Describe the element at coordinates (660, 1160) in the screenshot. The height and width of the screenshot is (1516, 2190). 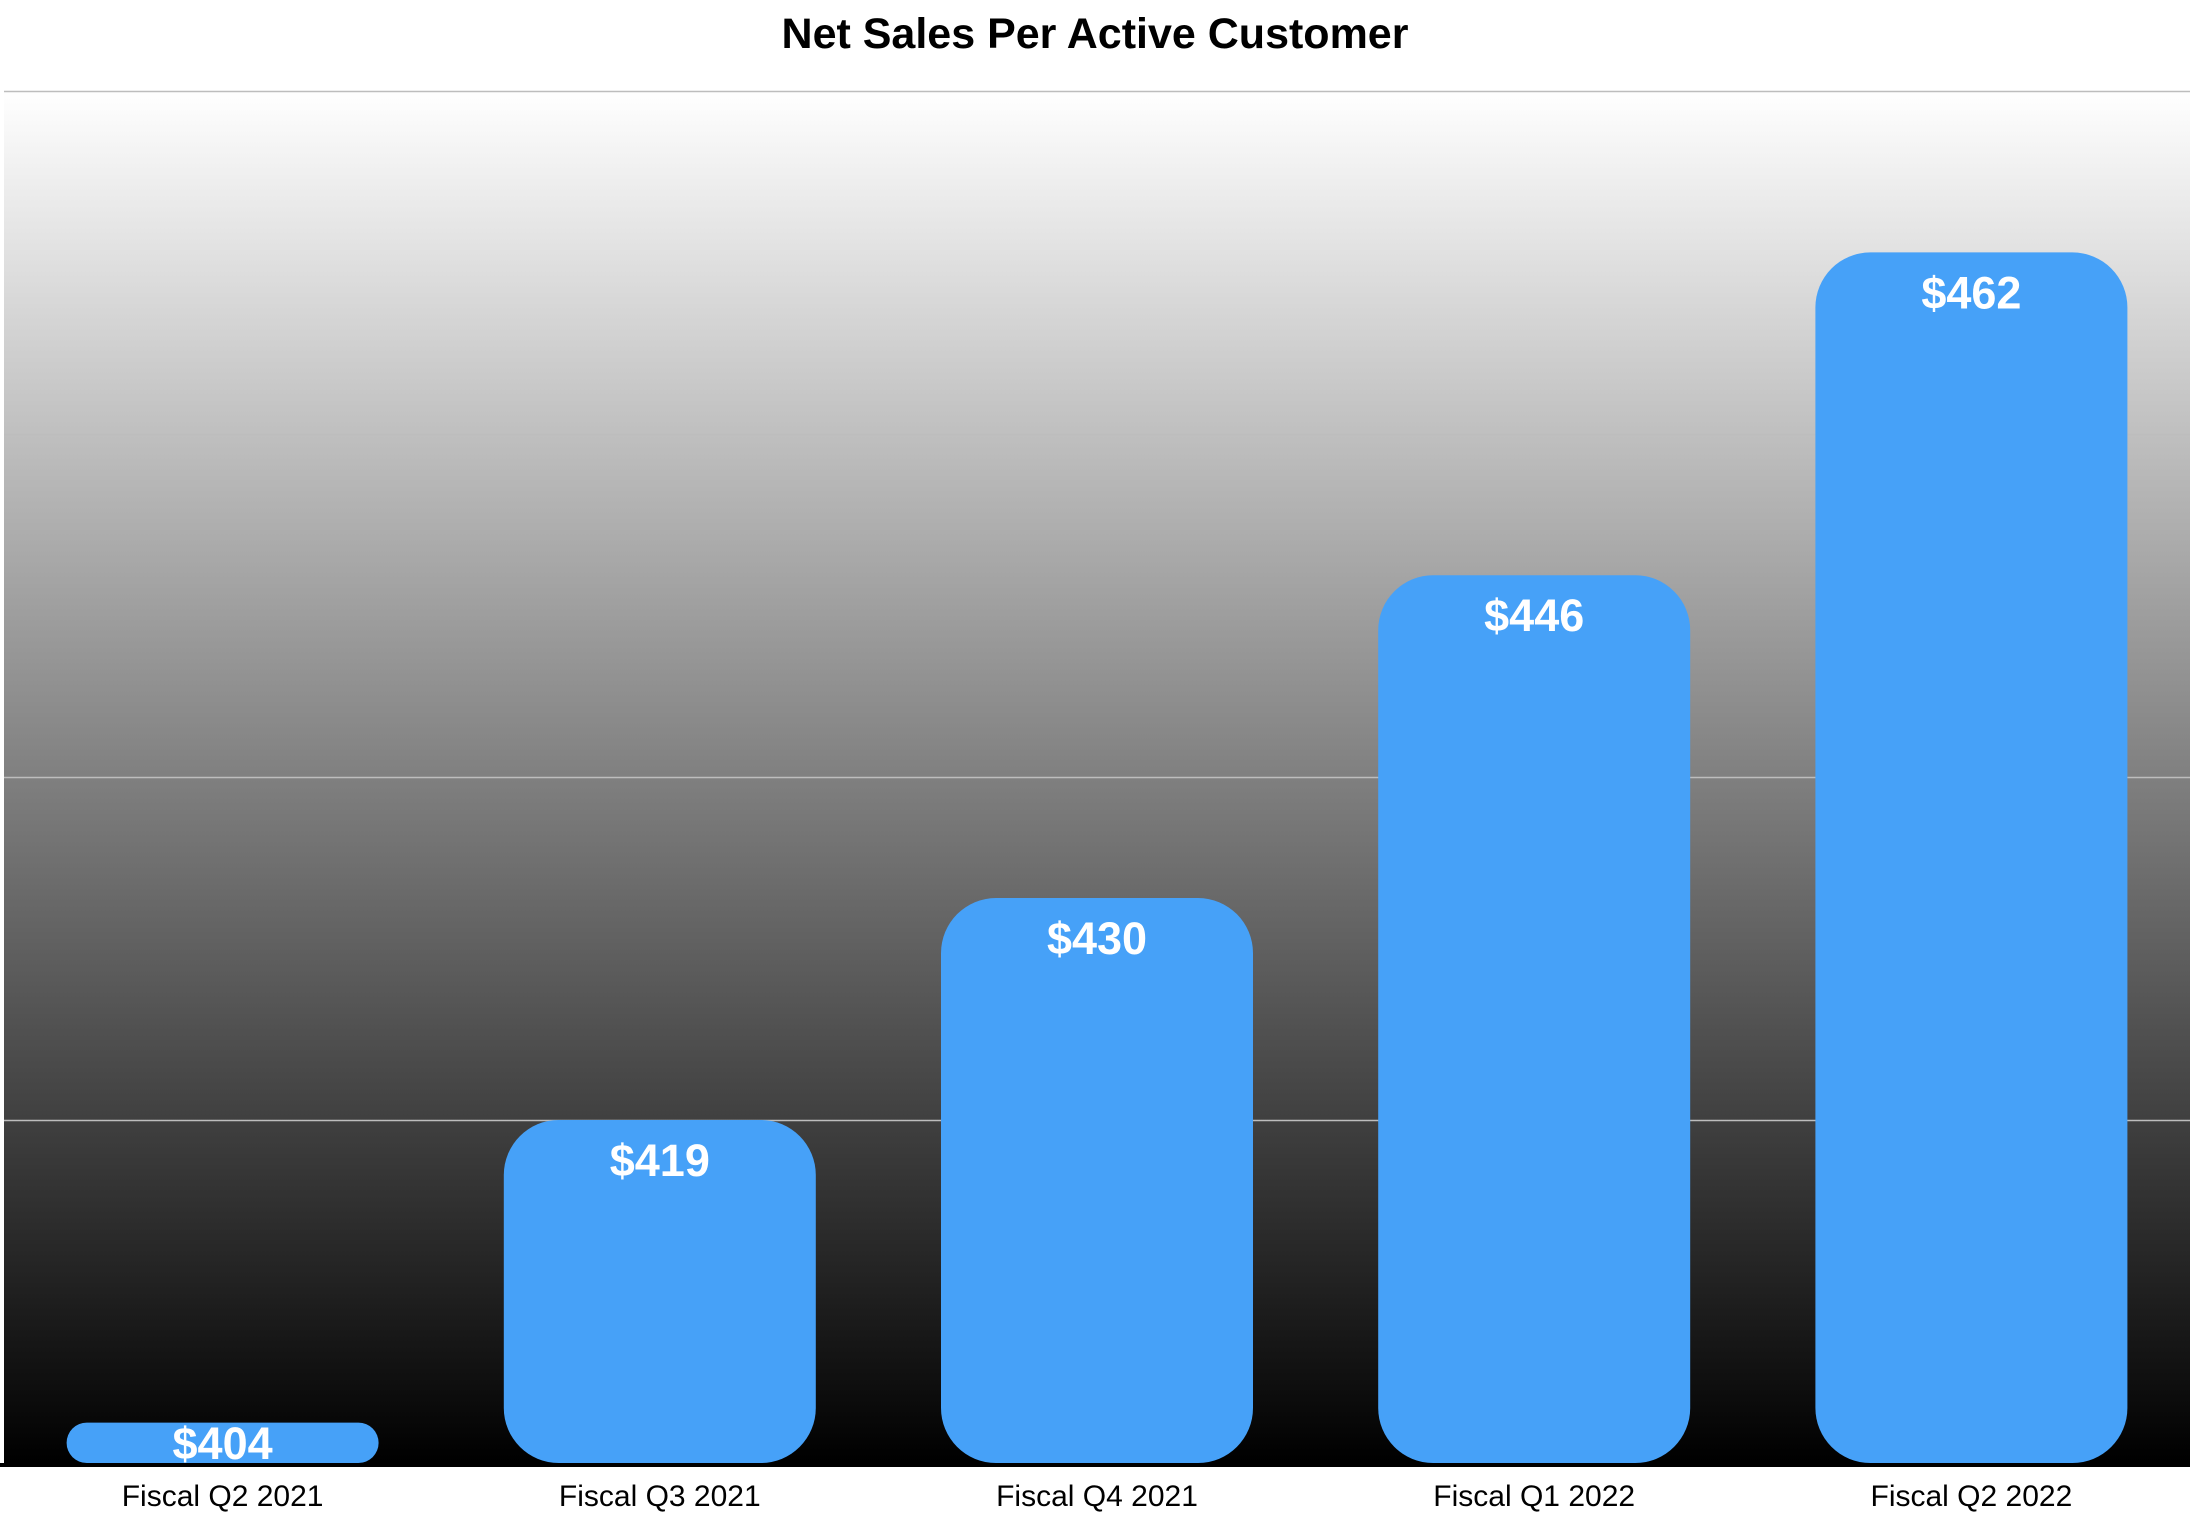
I see `bar-value-label: $419` at that location.